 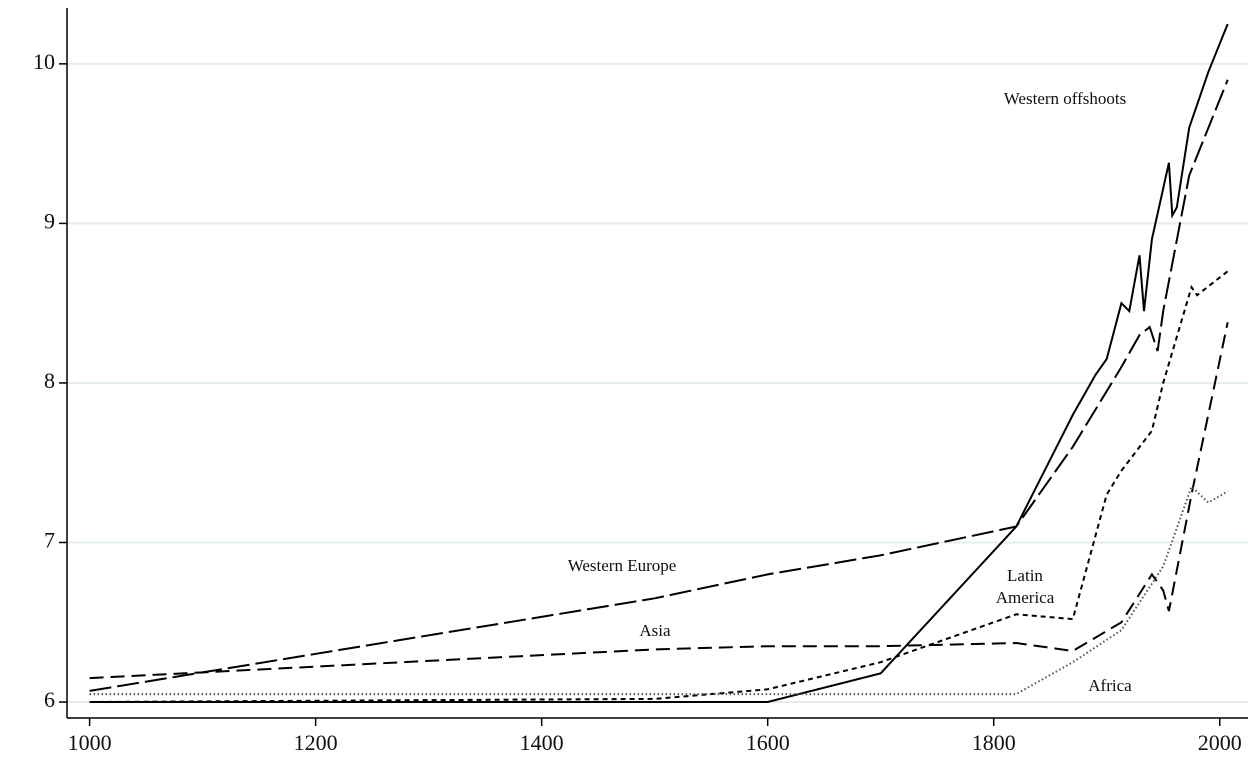 What do you see at coordinates (1220, 742) in the screenshot?
I see `x-tick-label: 2000` at bounding box center [1220, 742].